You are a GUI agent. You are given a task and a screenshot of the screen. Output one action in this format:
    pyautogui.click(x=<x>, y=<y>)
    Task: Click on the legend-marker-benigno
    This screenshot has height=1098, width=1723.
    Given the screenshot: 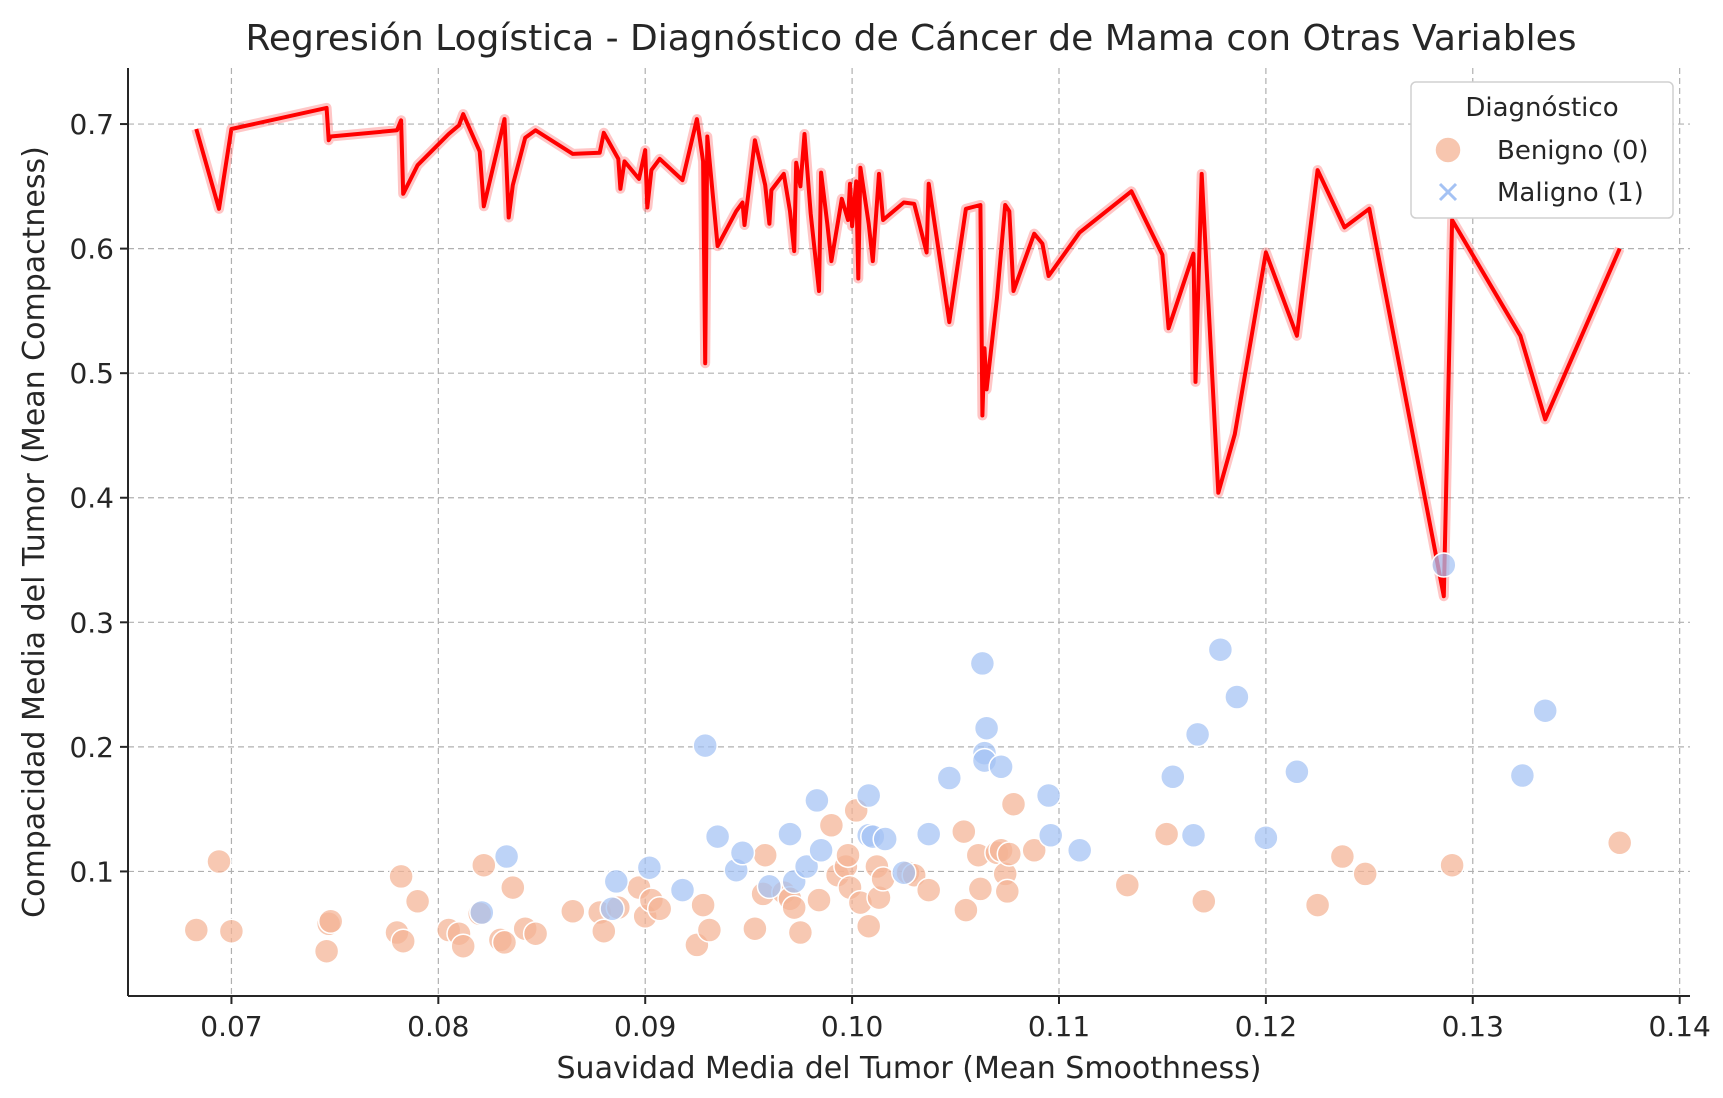 What is the action you would take?
    pyautogui.click(x=1448, y=150)
    